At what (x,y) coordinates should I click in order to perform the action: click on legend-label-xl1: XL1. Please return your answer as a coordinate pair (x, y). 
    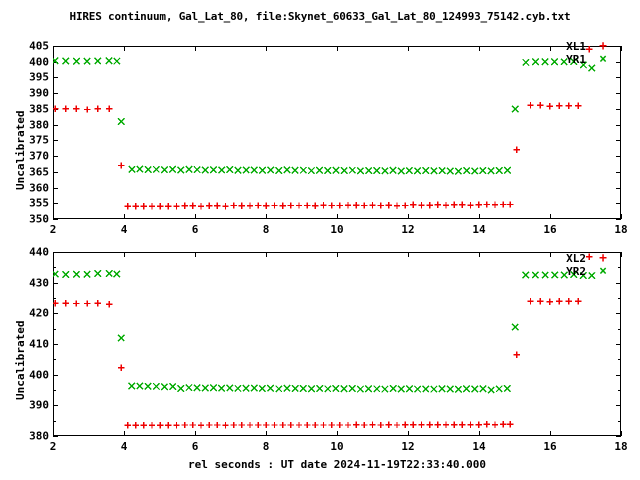
    Looking at the image, I should click on (576, 46).